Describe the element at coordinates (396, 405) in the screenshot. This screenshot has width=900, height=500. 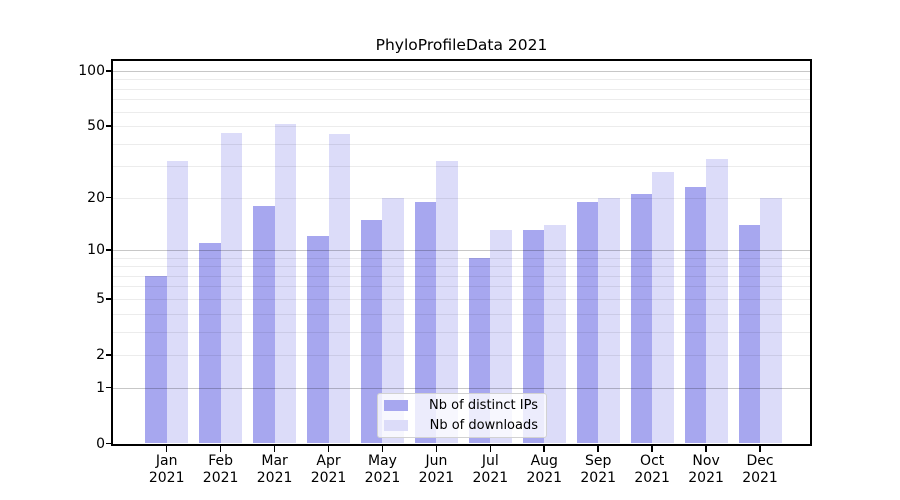
I see `legend-swatch-distinct-ips` at that location.